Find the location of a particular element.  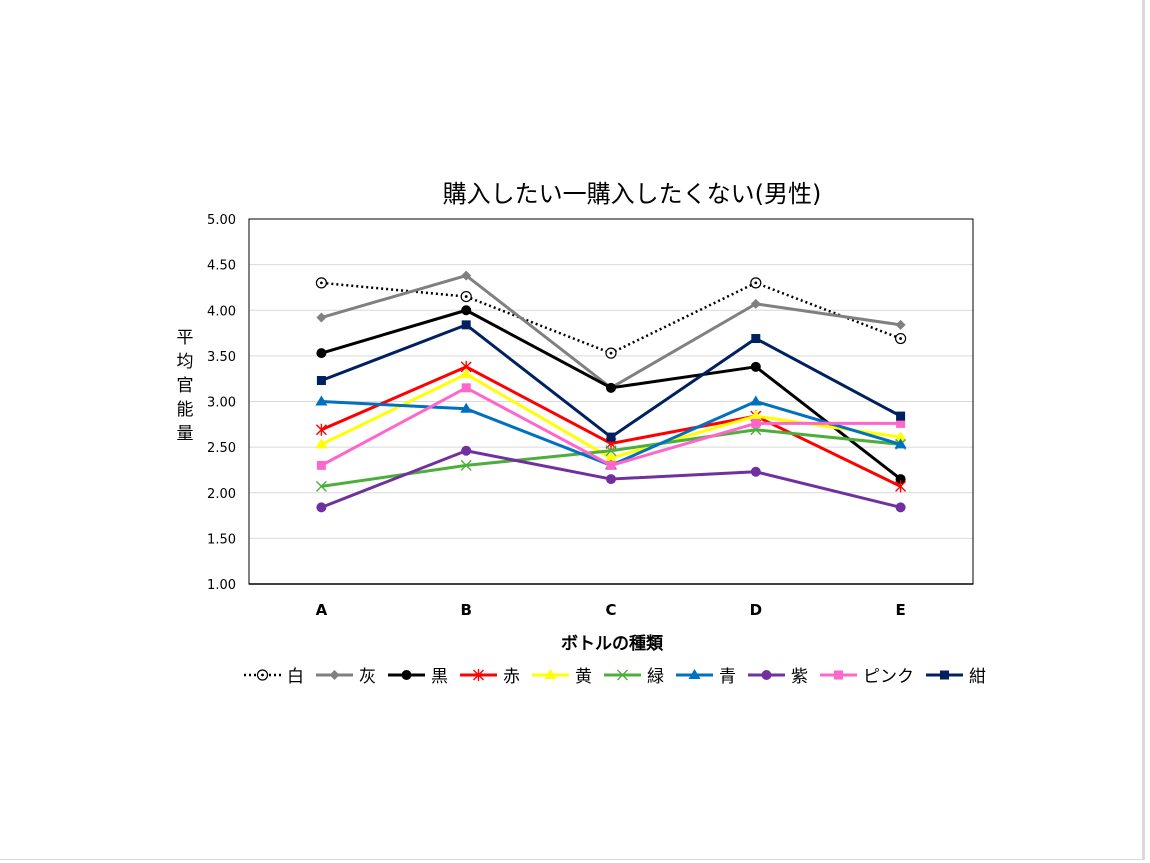

legend: 白 灰 黒 赤 黄 緑 青 紫 ピンク 紺 is located at coordinates (615, 677).